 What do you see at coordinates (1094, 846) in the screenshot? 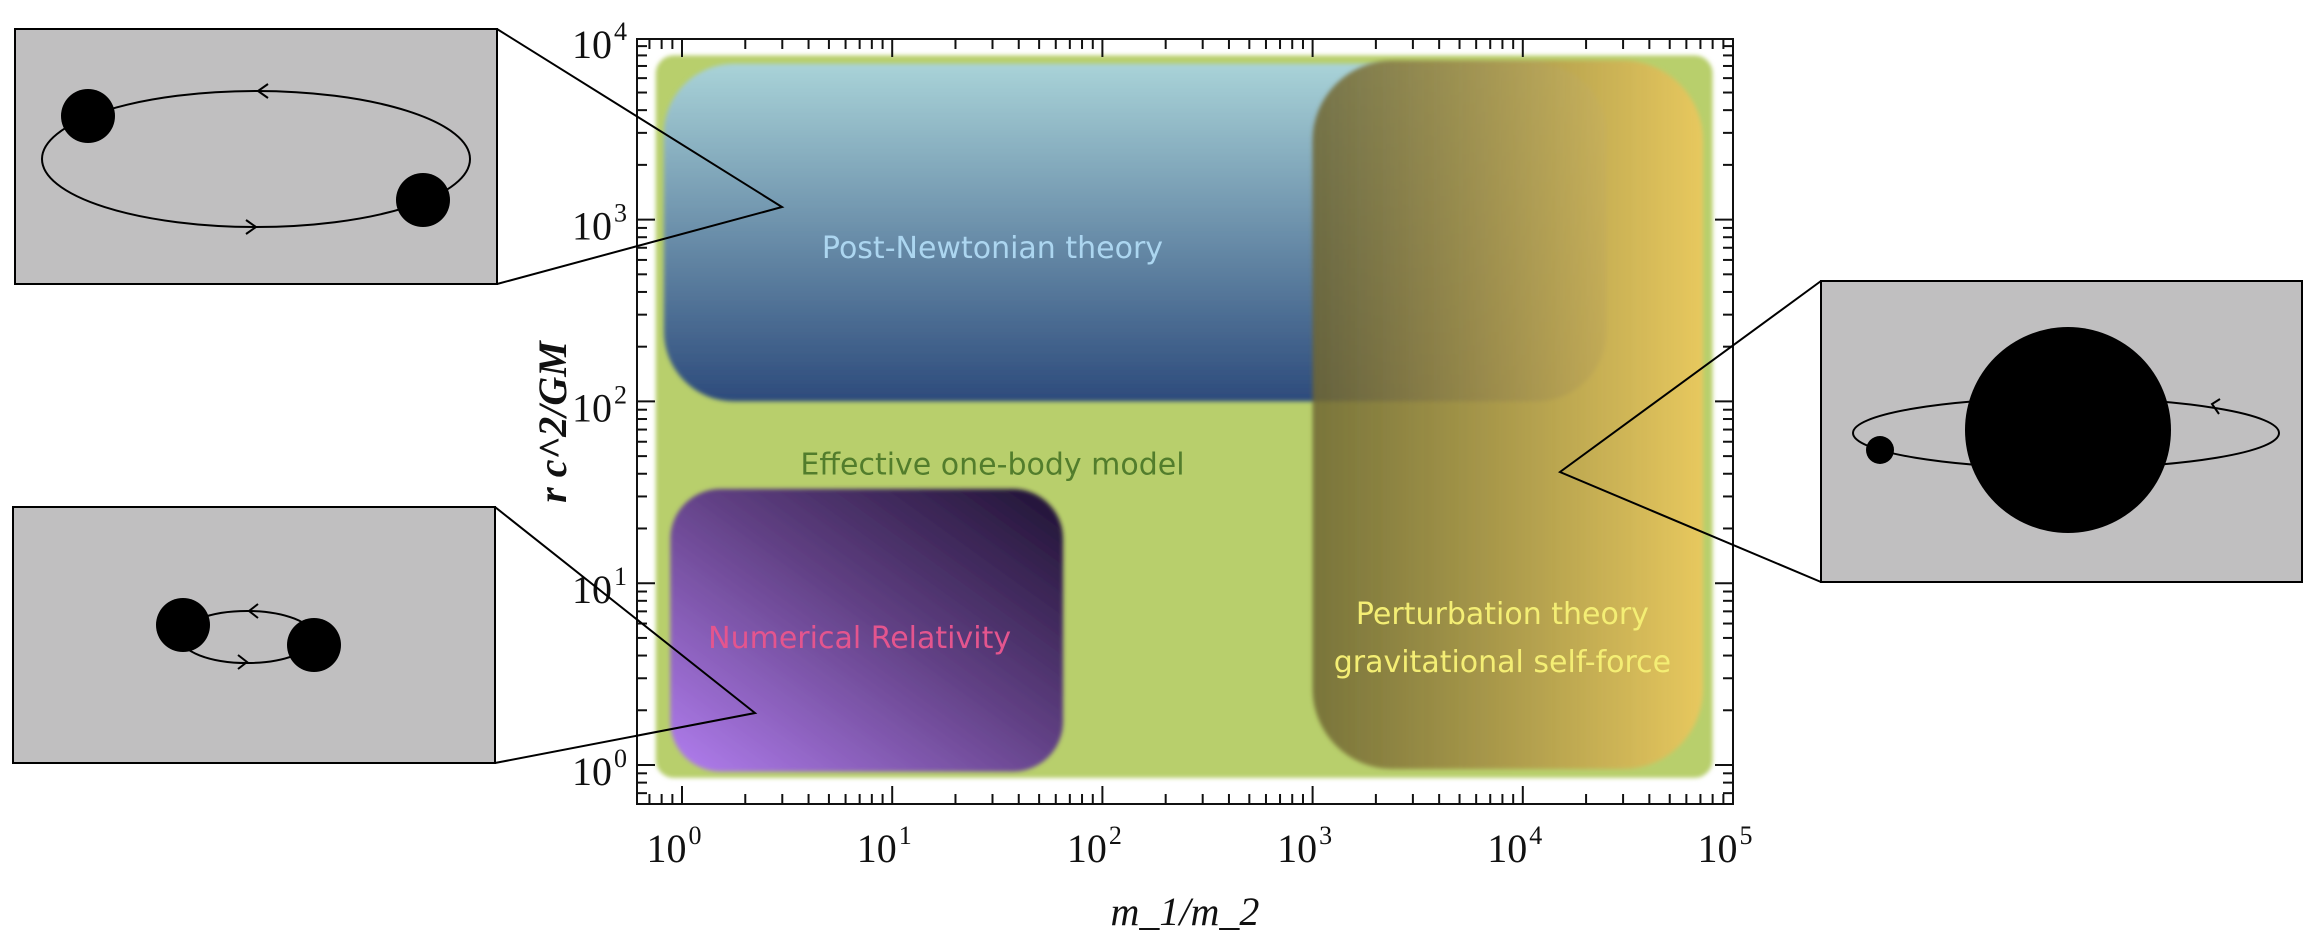
I see `x-tick-label: 10²` at bounding box center [1094, 846].